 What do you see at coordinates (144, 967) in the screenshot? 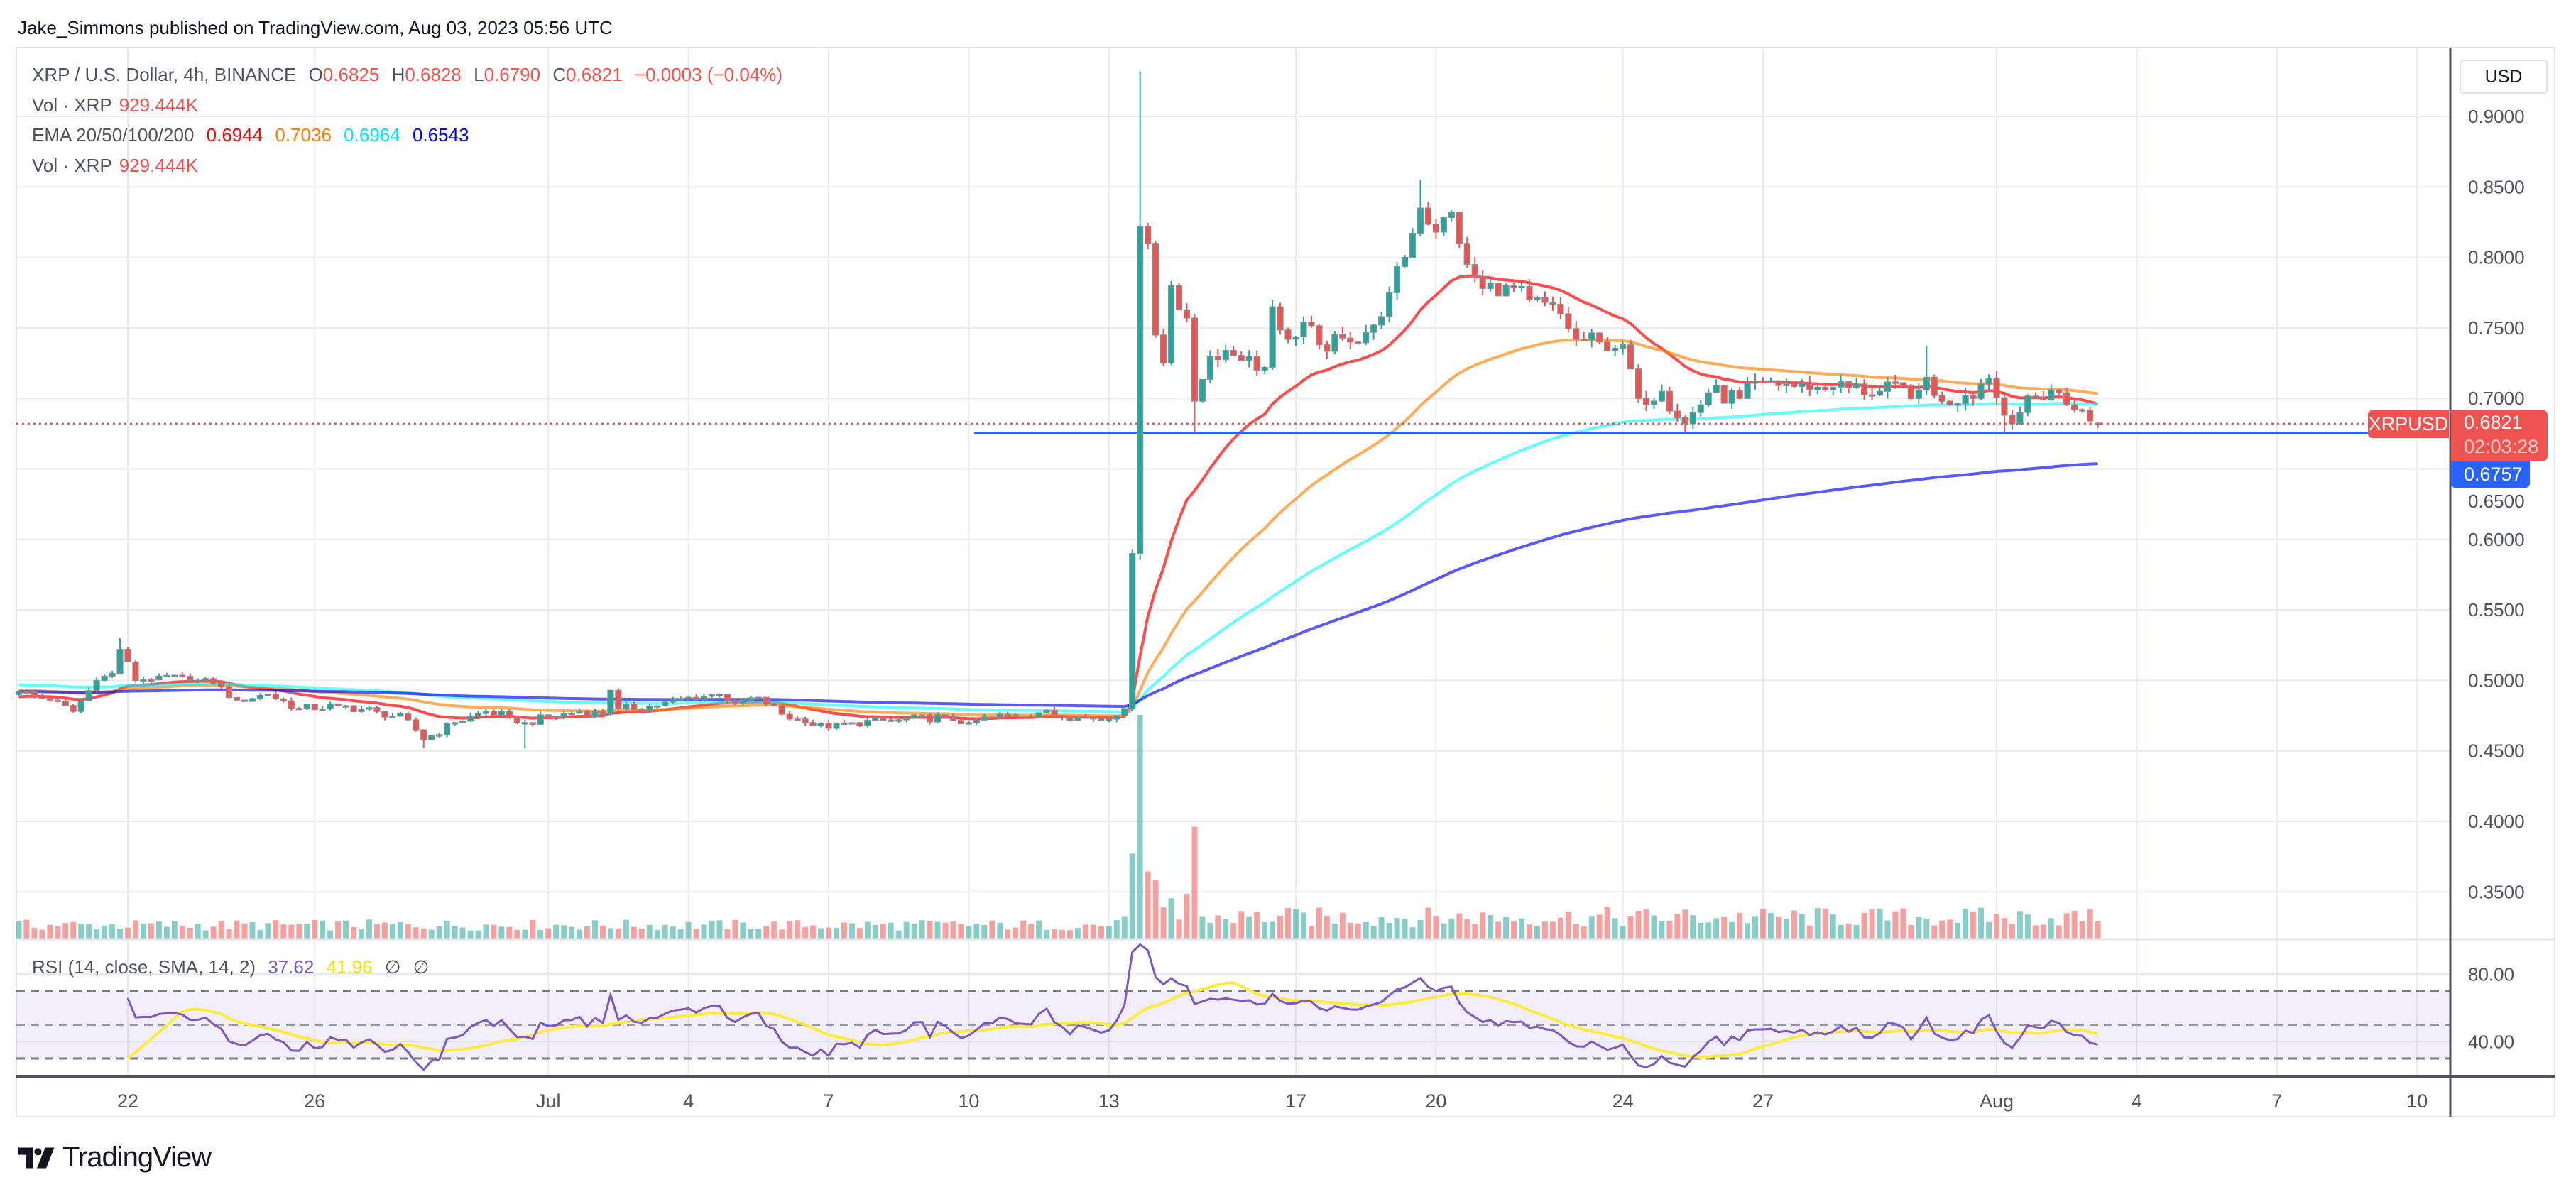
I see `legend-rsi-label: RSI (14, close, SMA, 14, 2)` at bounding box center [144, 967].